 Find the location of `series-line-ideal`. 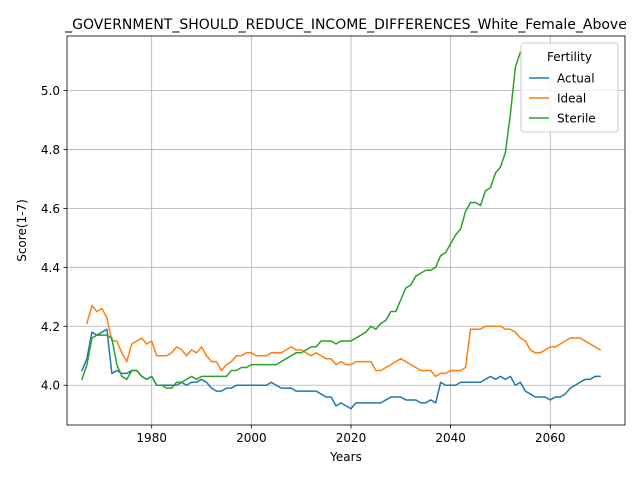

series-line-ideal is located at coordinates (344, 341).